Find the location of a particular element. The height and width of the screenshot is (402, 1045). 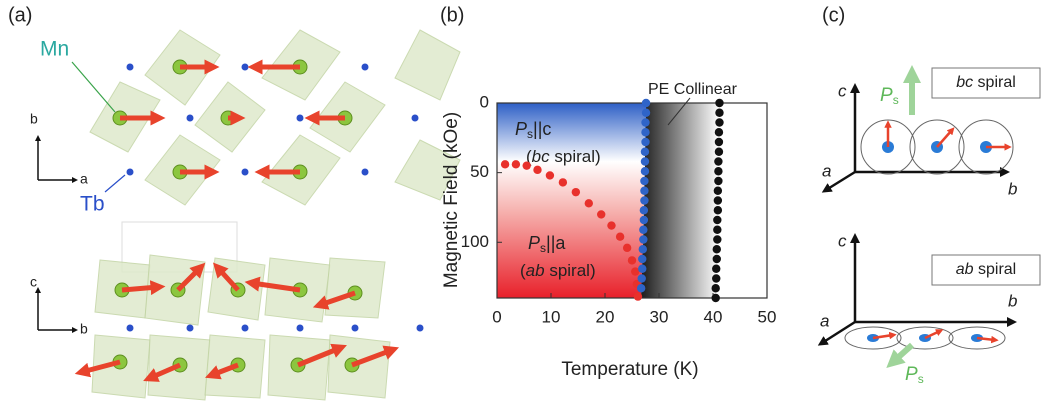

panel-label: (c) is located at coordinates (833, 15).